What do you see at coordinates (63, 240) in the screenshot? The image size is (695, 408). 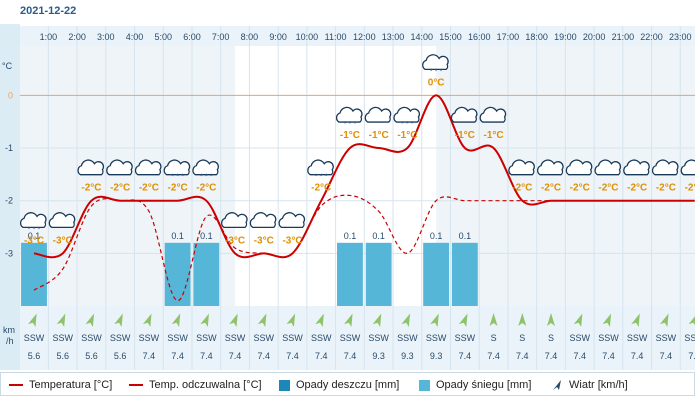 I see `temperature-value-label: -3°C` at bounding box center [63, 240].